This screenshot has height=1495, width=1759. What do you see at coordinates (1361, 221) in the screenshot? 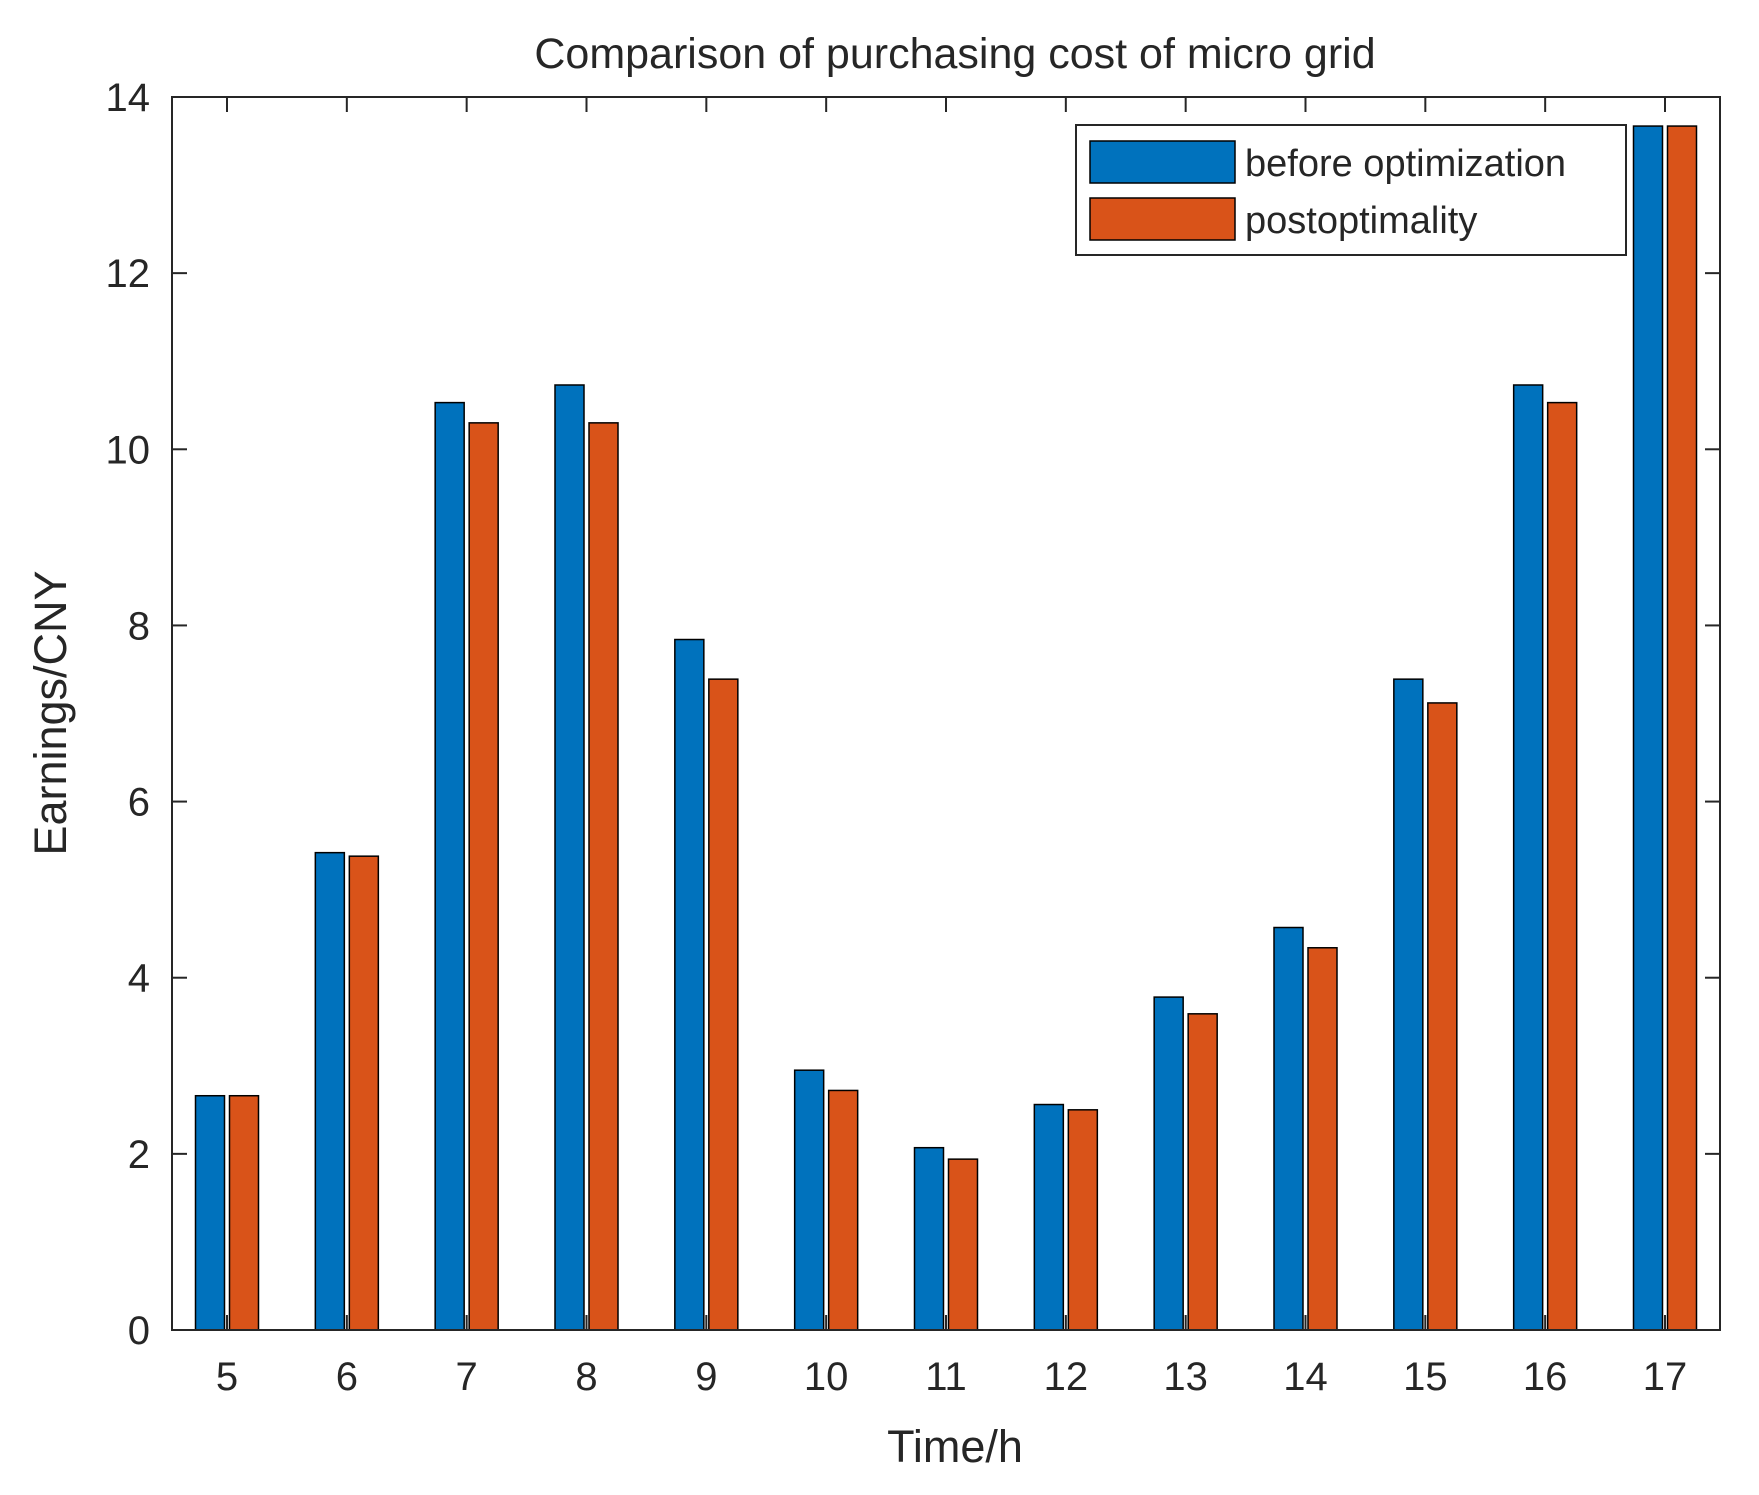
I see `legend-label-postoptimality: postoptimality` at bounding box center [1361, 221].